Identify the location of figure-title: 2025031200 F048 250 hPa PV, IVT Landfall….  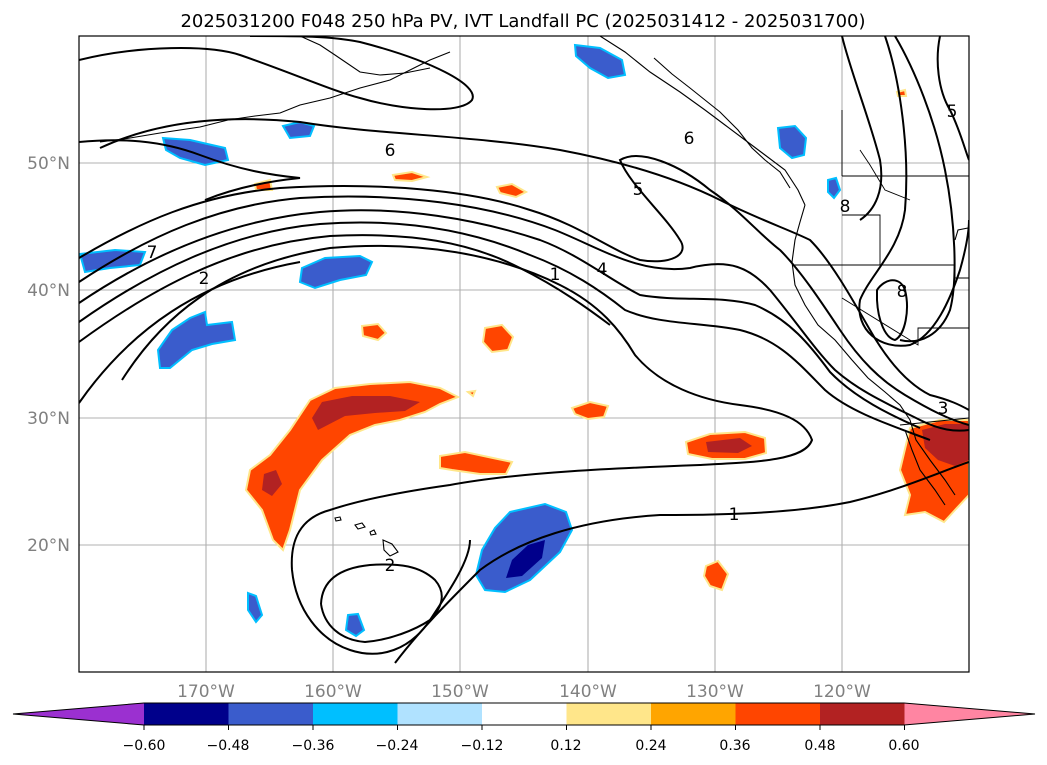
(522, 21).